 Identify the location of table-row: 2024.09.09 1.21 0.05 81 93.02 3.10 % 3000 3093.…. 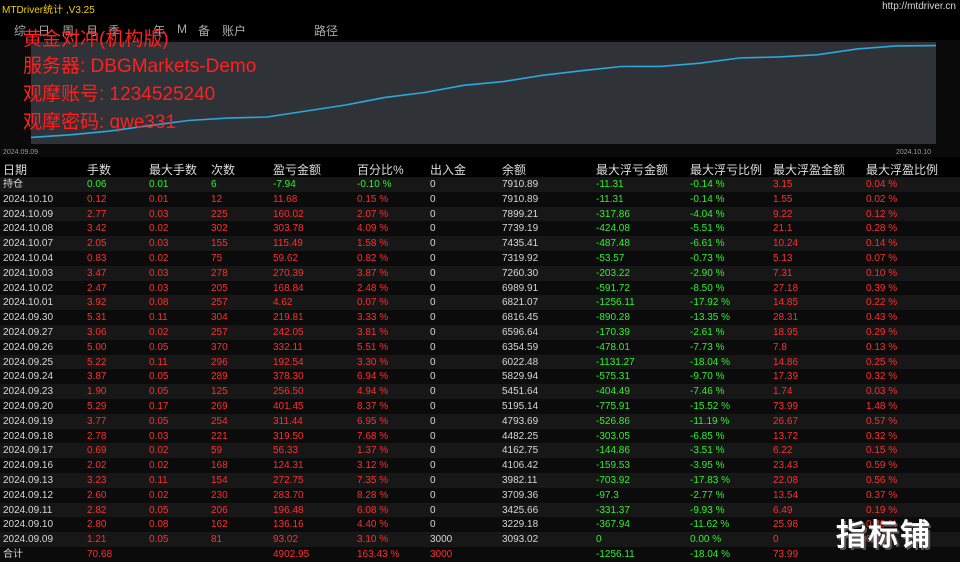
(480, 539).